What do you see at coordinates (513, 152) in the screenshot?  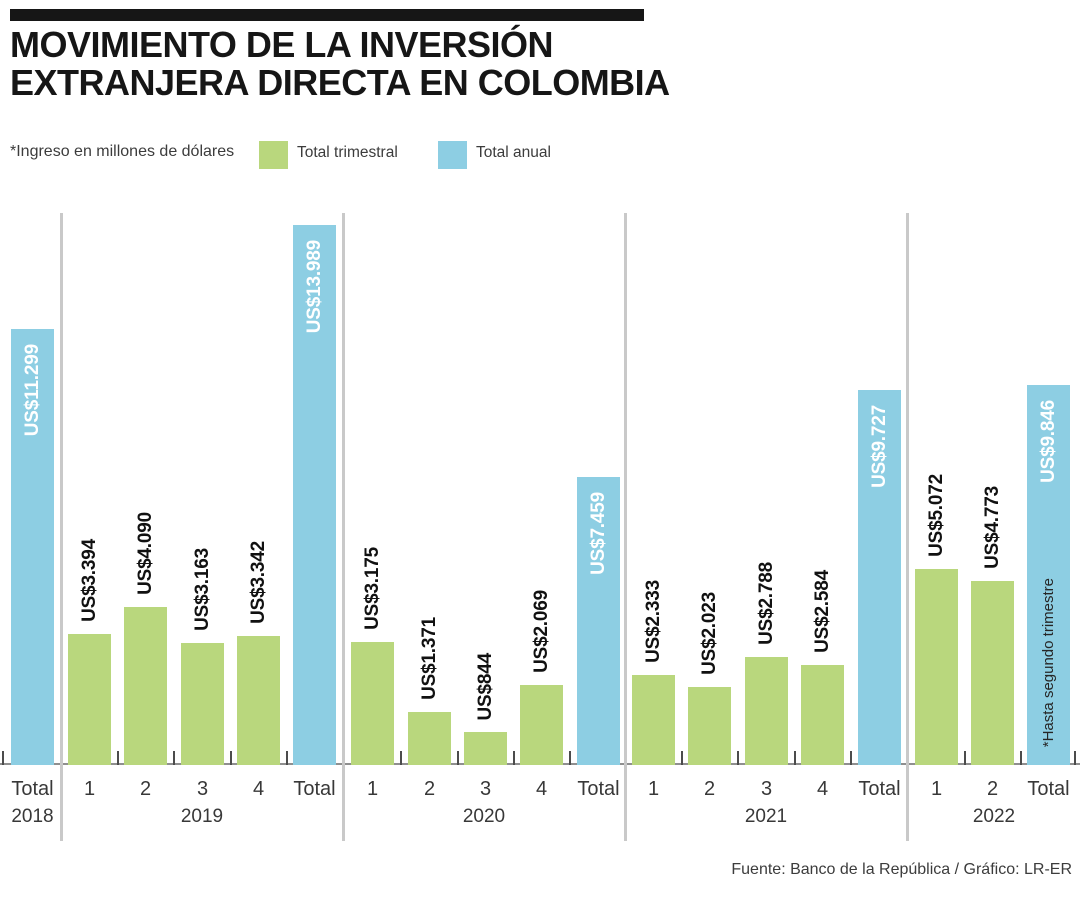 I see `legend-label-annual: Total anual` at bounding box center [513, 152].